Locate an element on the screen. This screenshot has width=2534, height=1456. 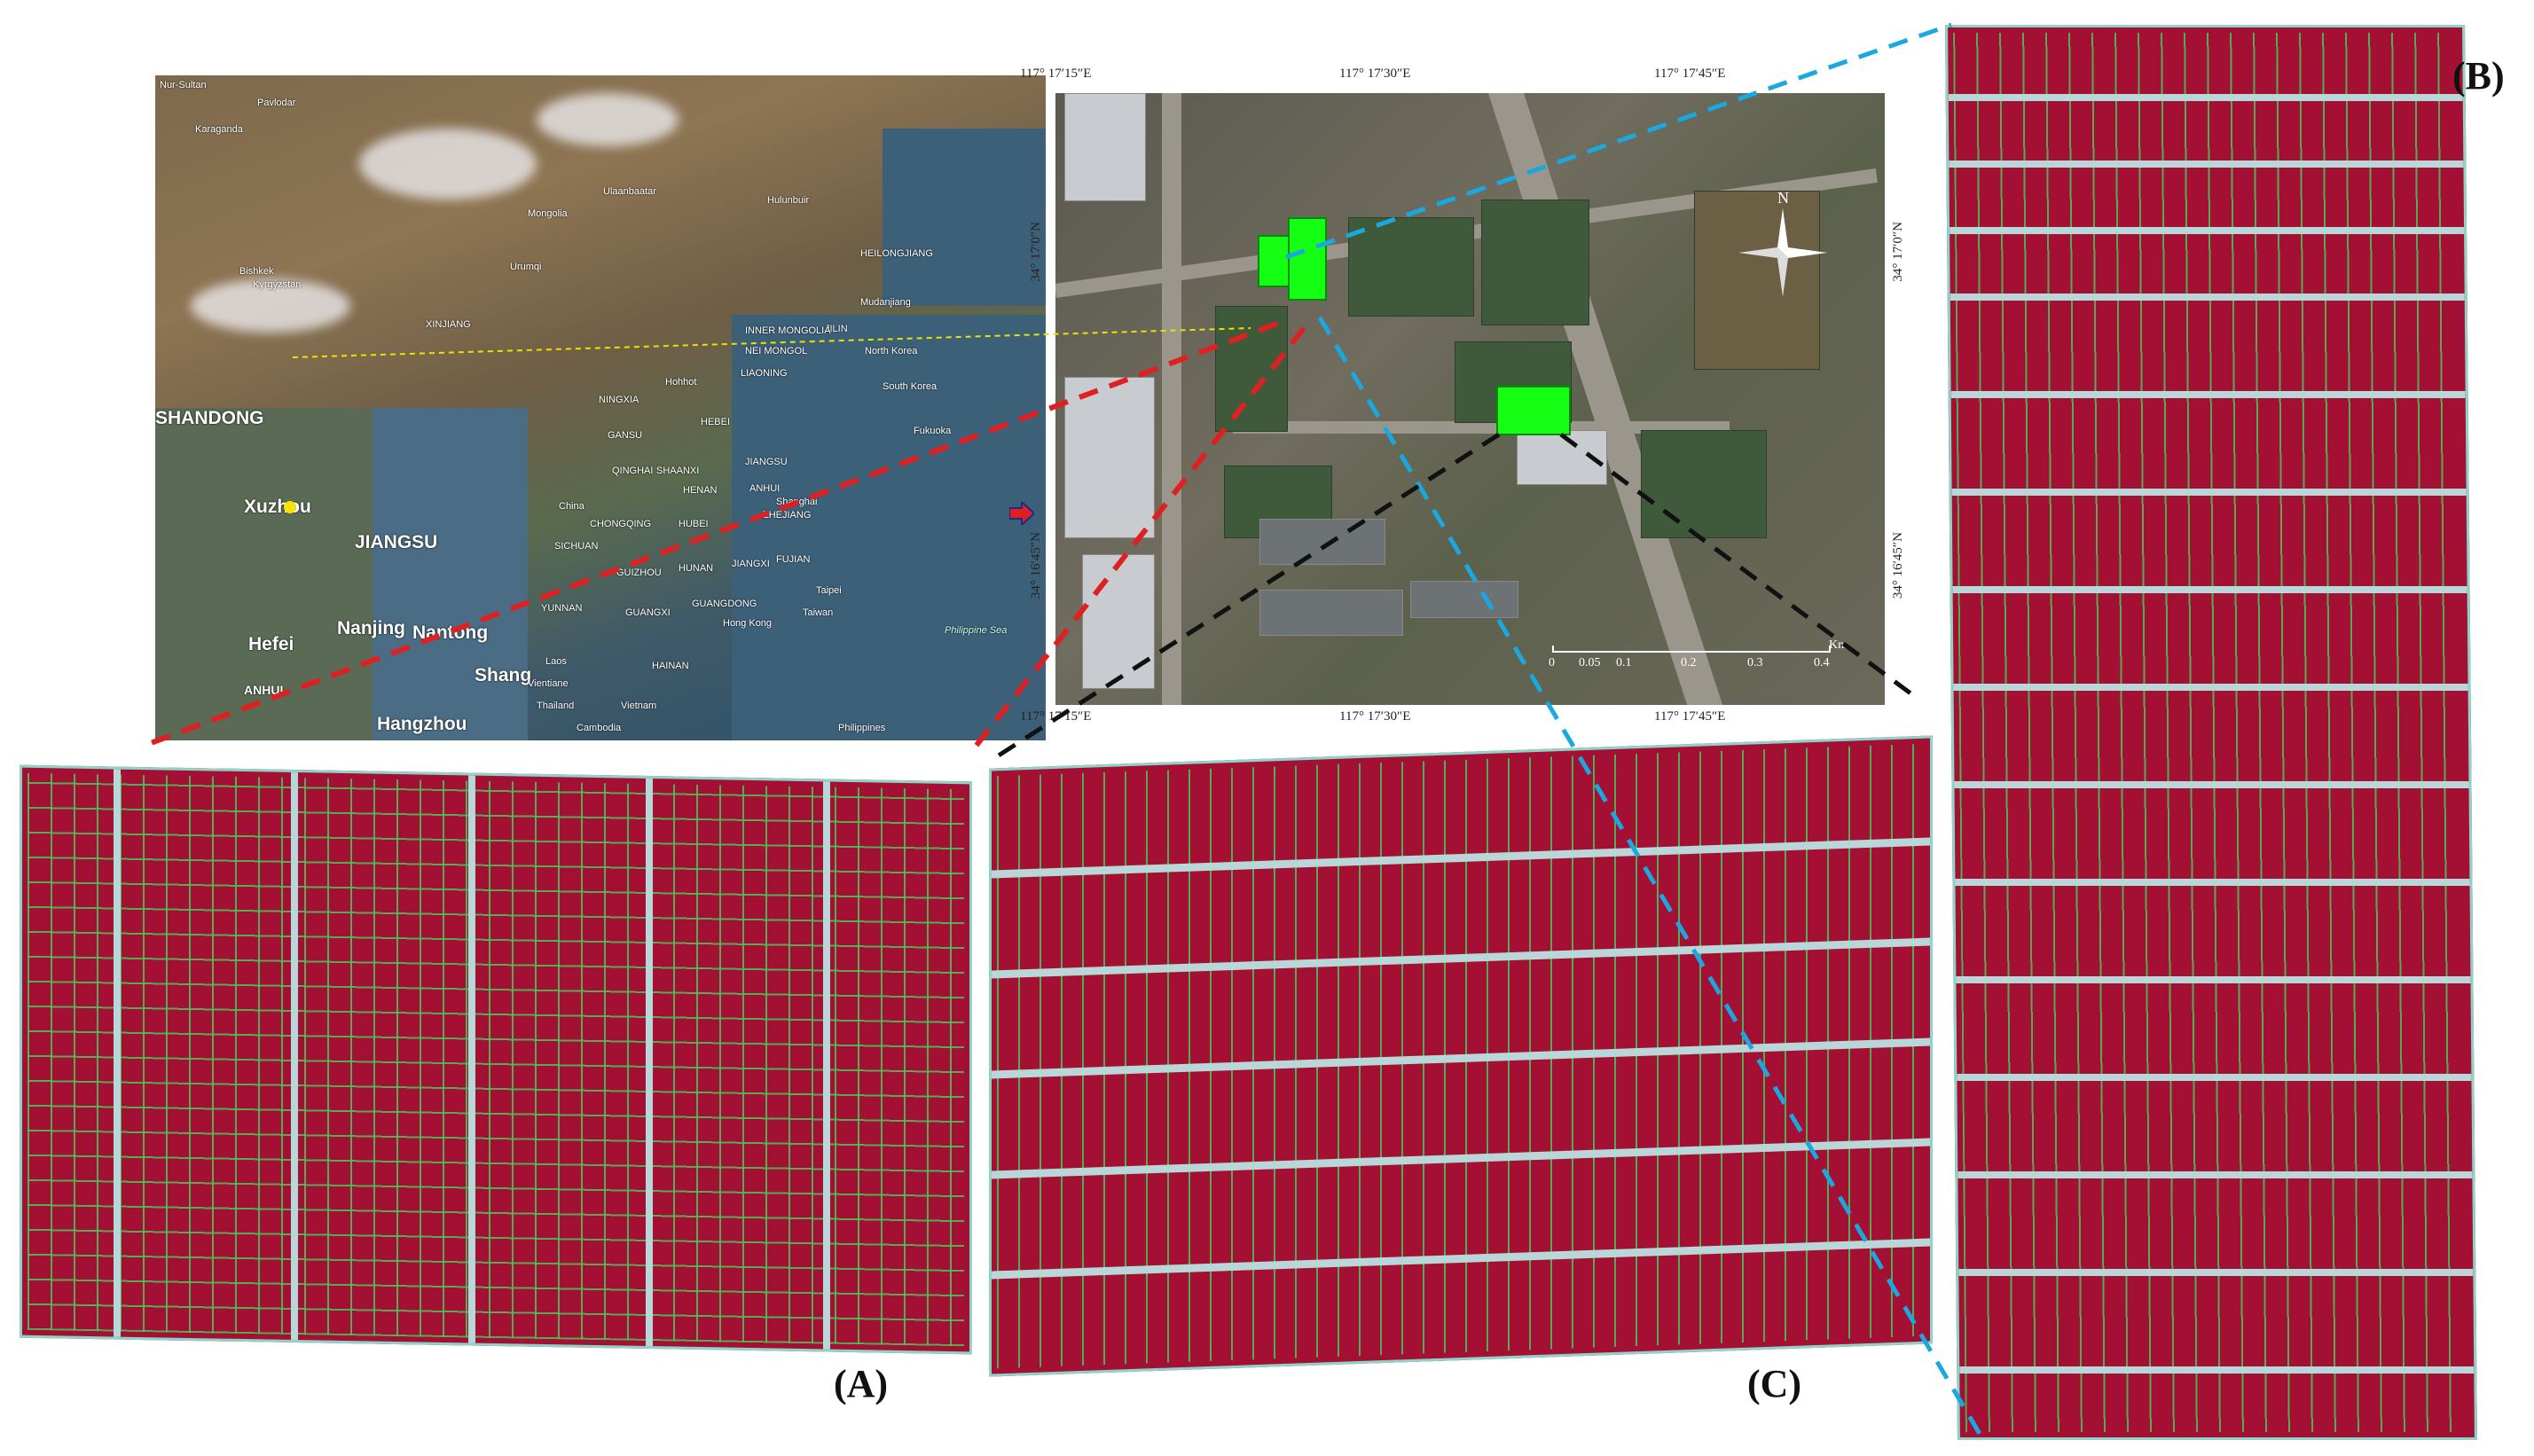
inset-jiangsu-label: JIANGSU is located at coordinates (396, 542).